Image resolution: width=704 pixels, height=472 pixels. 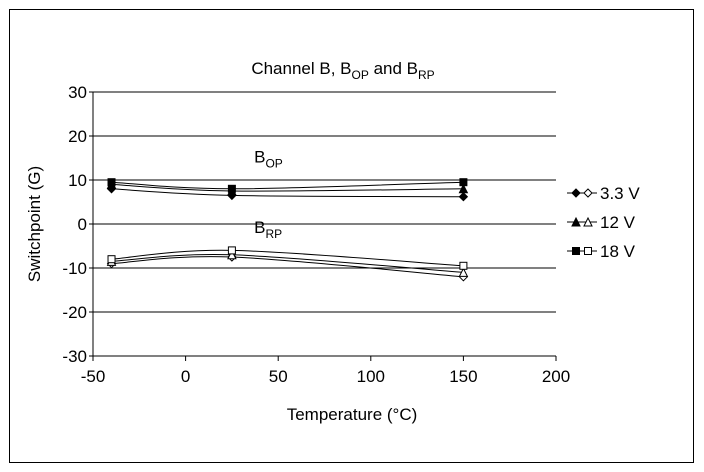 I want to click on y-tick-label: -30, so click(x=74, y=356).